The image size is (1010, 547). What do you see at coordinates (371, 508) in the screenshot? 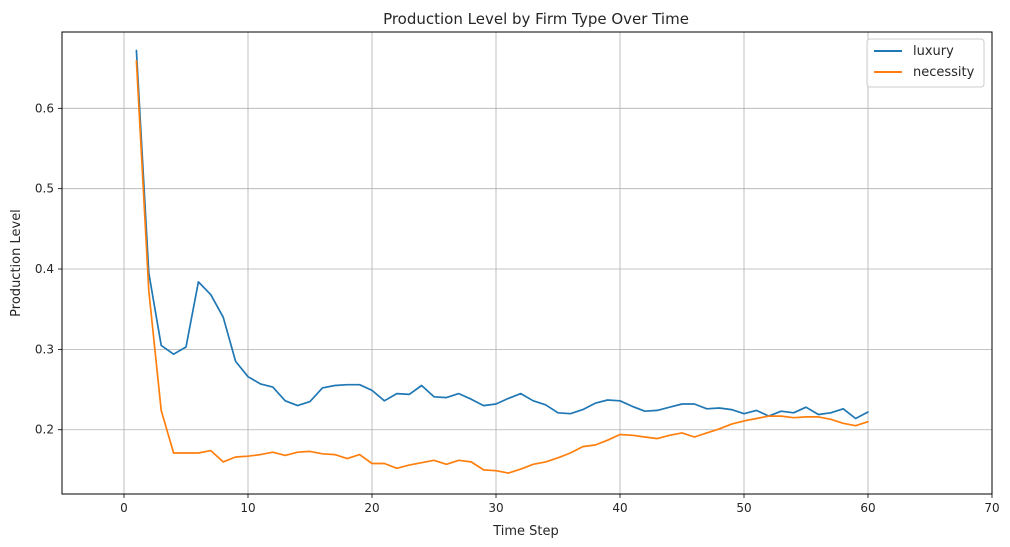
I see `x-tick-label: 20` at bounding box center [371, 508].